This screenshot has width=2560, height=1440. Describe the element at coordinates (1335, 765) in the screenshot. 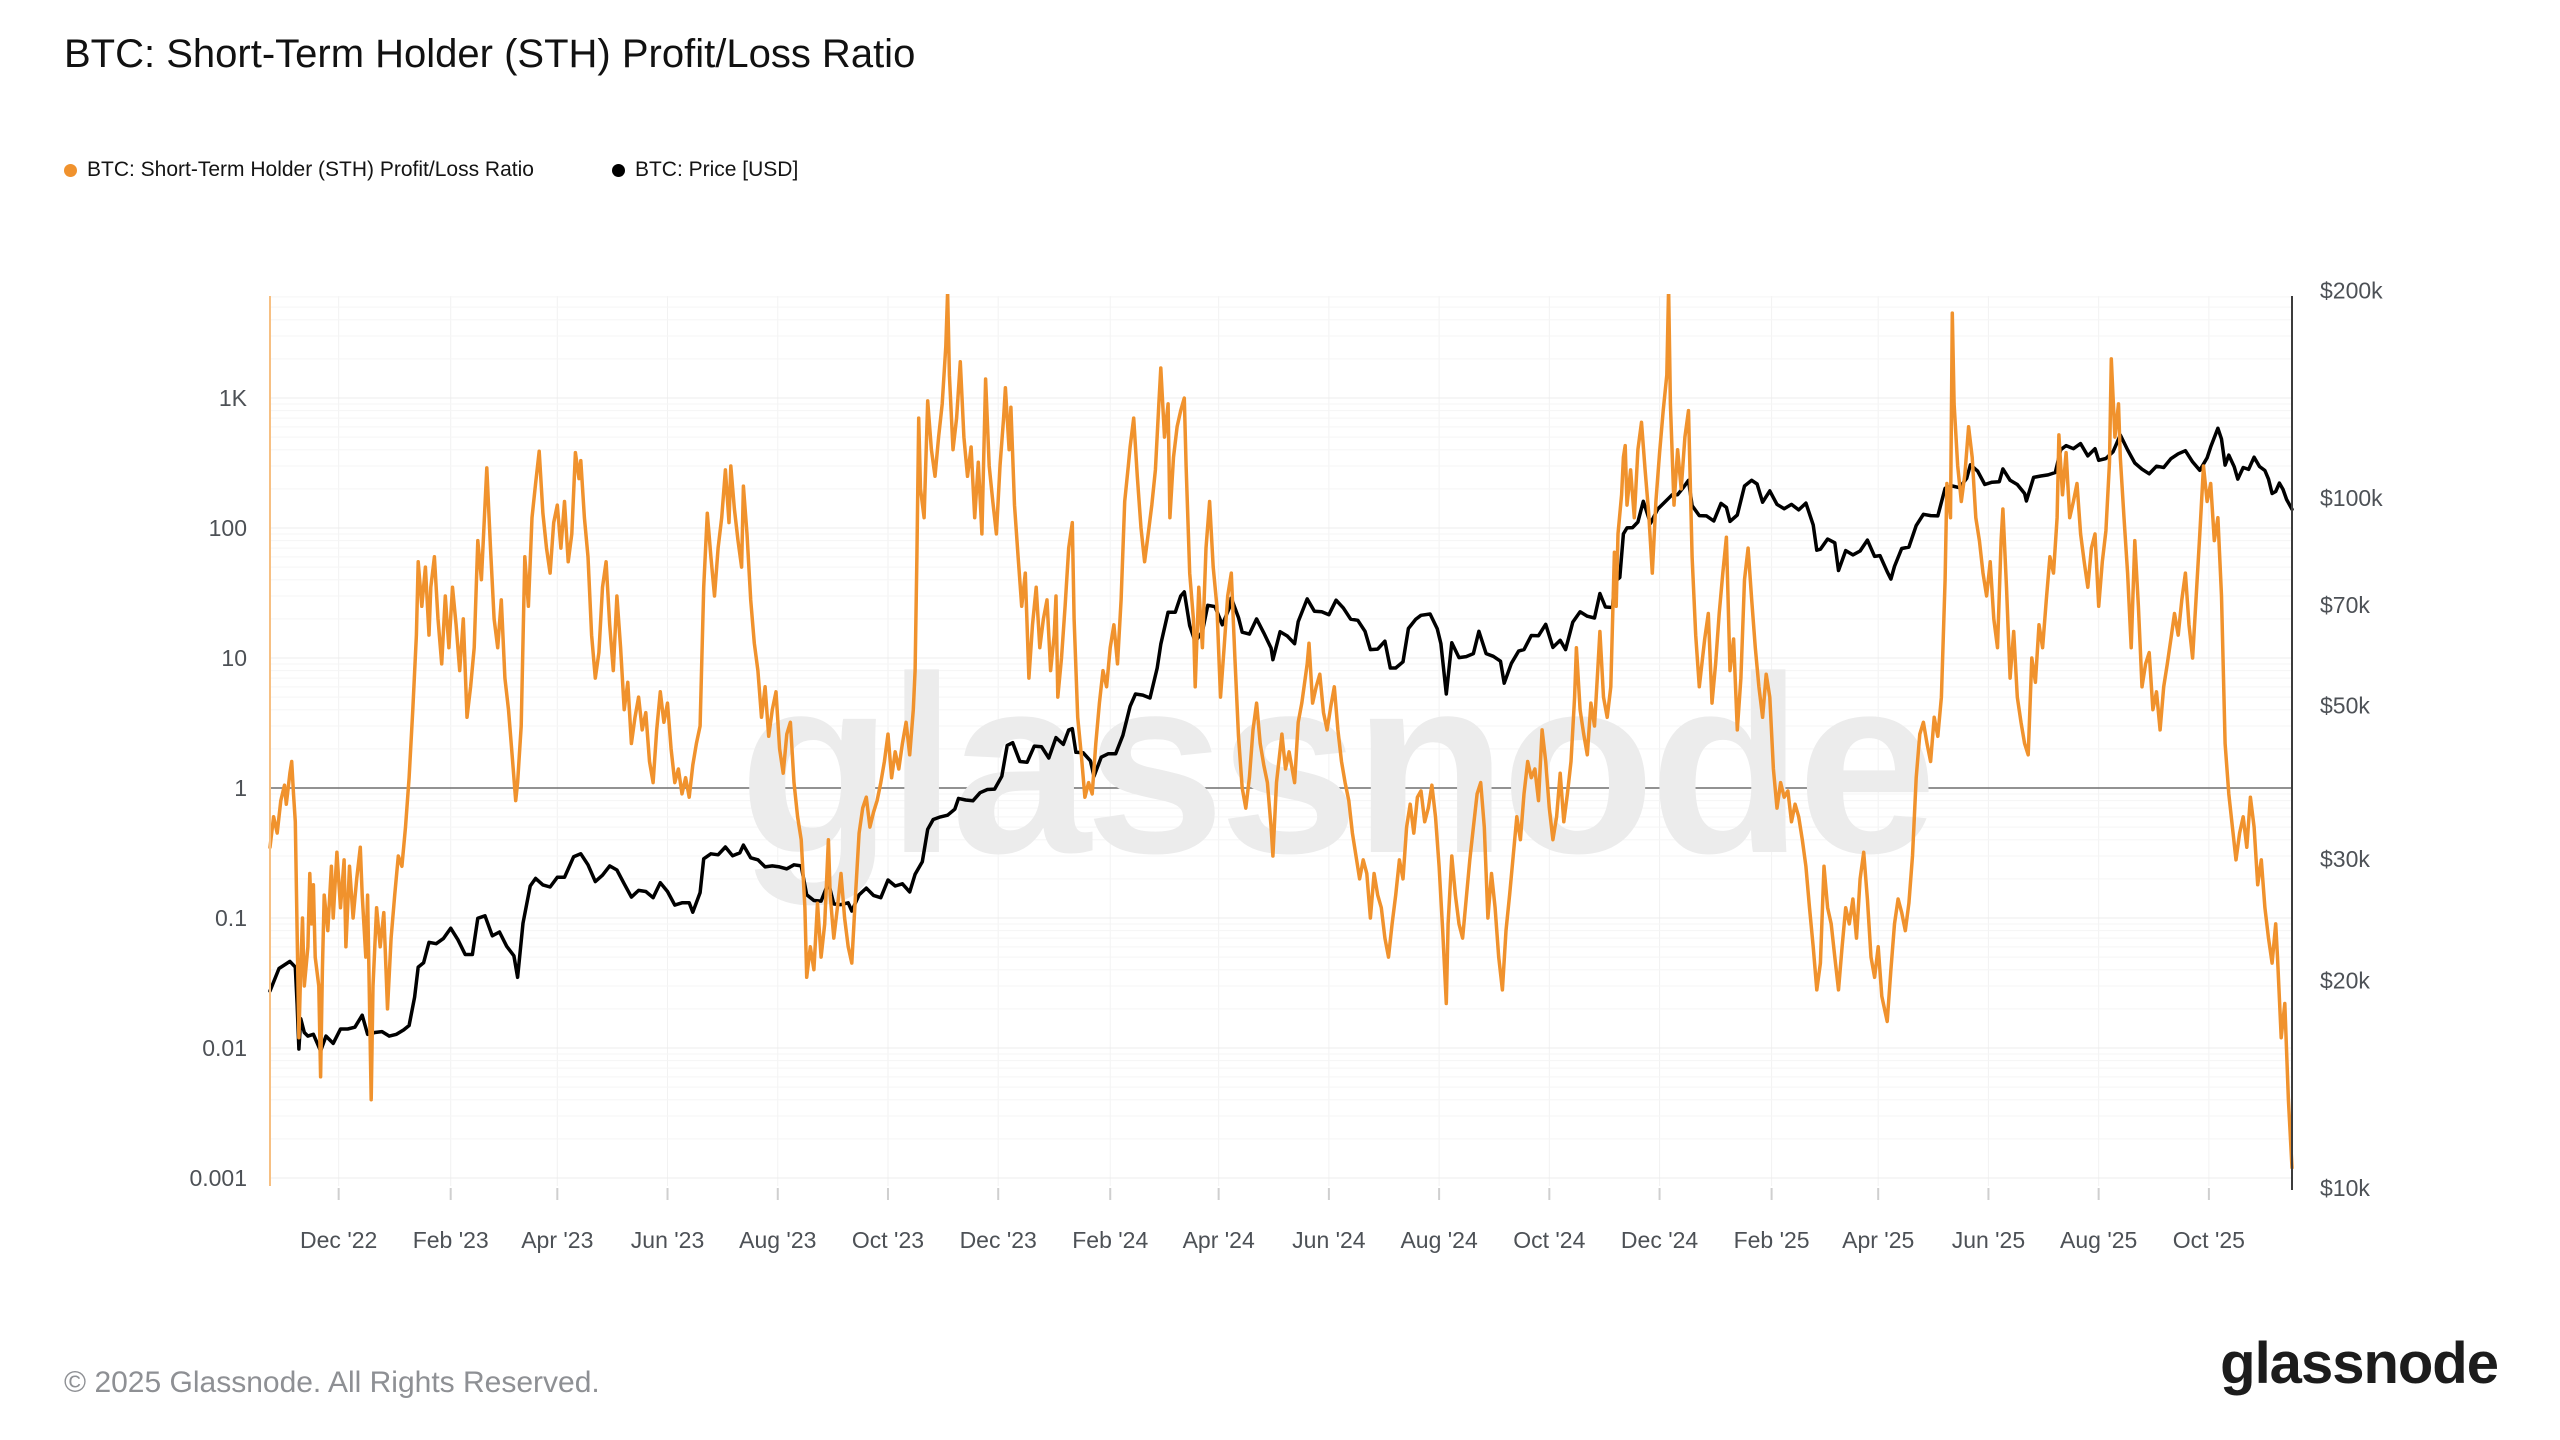

I see `watermark: glassnode` at that location.